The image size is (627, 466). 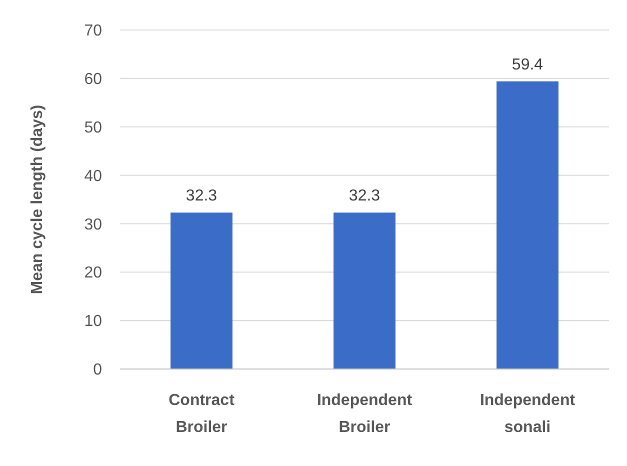 I want to click on x-tick-label: Contract Broiler, so click(x=202, y=414).